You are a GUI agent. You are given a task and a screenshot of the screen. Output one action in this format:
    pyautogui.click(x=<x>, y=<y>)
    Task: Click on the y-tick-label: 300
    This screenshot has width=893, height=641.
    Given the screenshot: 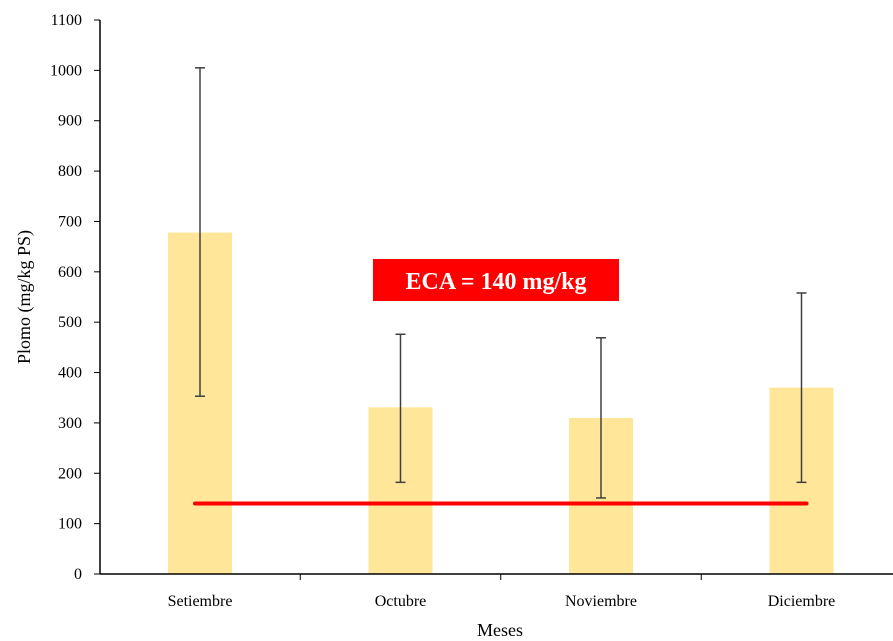 What is the action you would take?
    pyautogui.click(x=70, y=423)
    